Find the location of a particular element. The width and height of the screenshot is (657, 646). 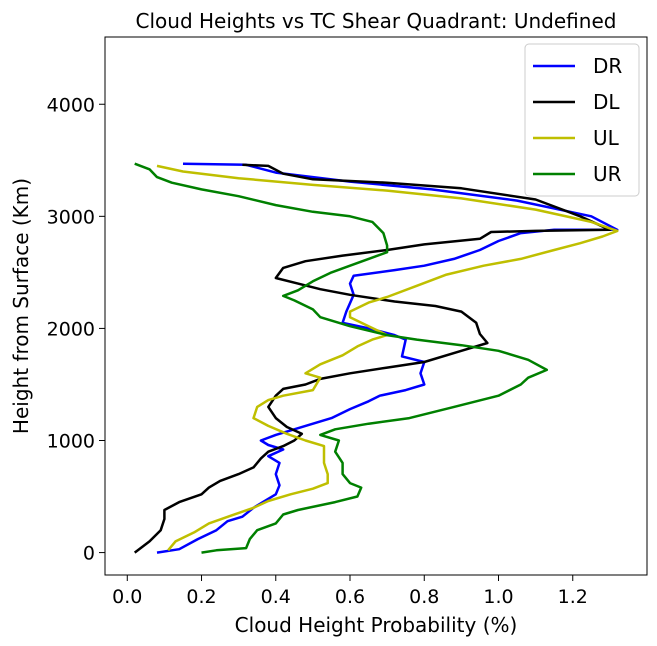

legend-box is located at coordinates (582, 120).